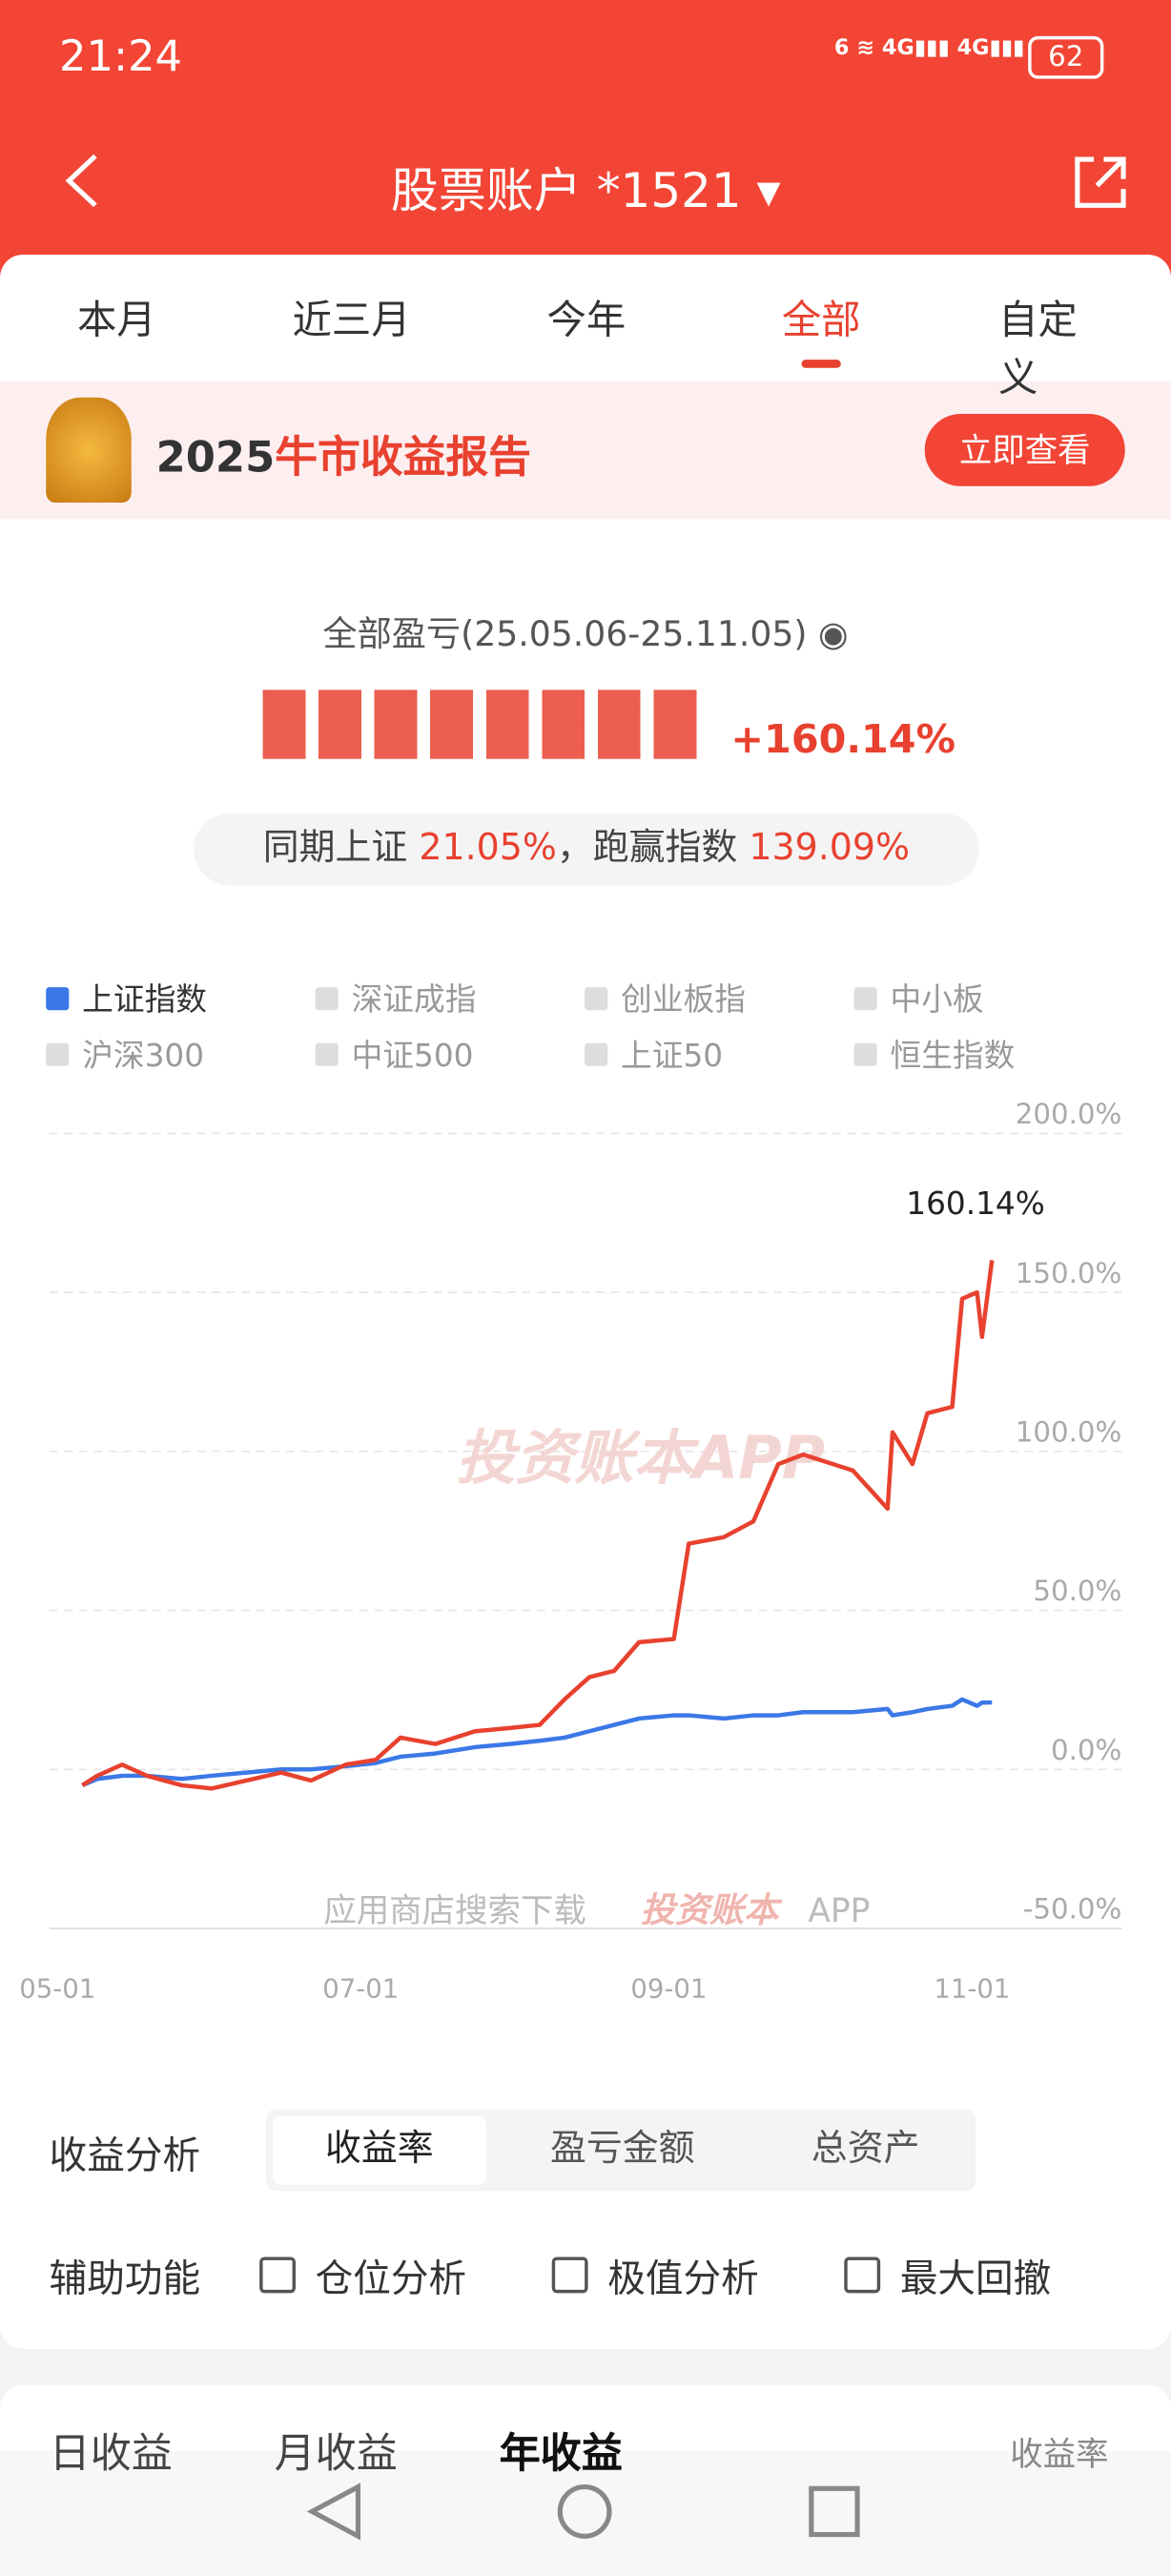  Describe the element at coordinates (1100, 182) in the screenshot. I see `share-button` at that location.